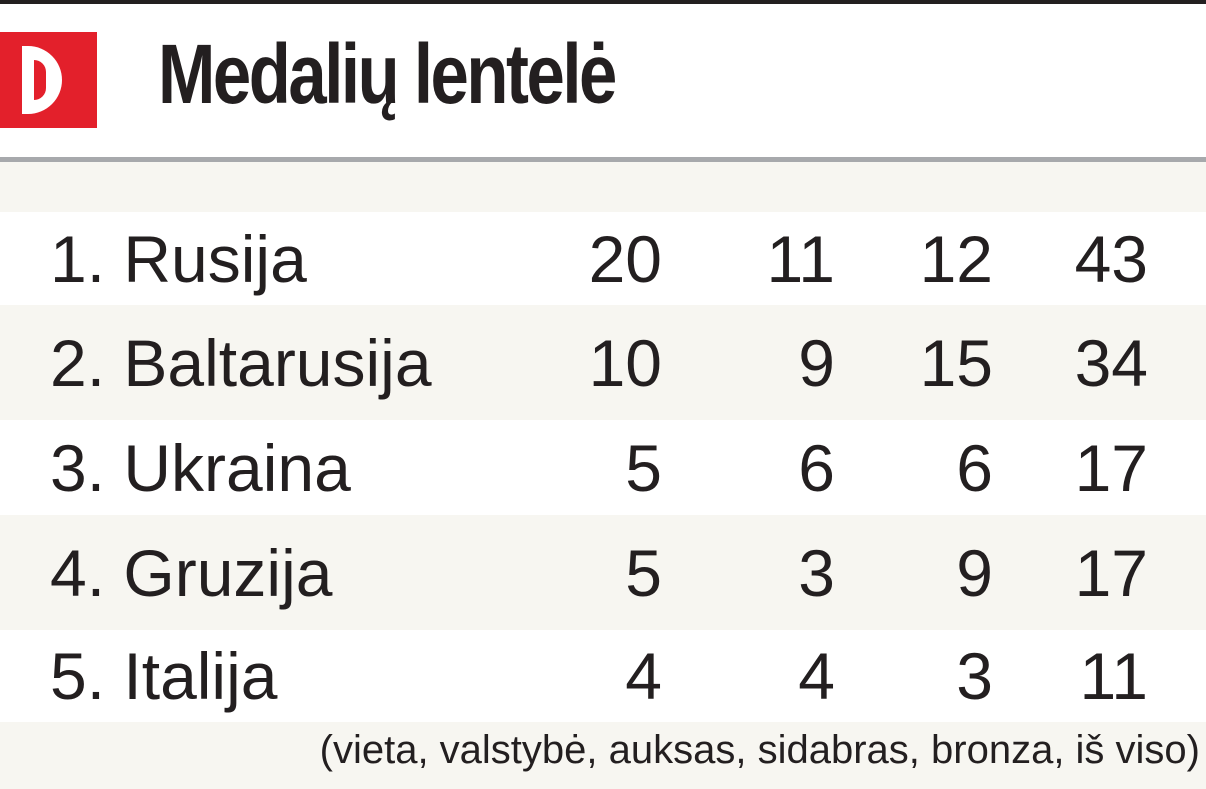 This screenshot has width=1206, height=789. What do you see at coordinates (78, 362) in the screenshot?
I see `rank: 2.` at bounding box center [78, 362].